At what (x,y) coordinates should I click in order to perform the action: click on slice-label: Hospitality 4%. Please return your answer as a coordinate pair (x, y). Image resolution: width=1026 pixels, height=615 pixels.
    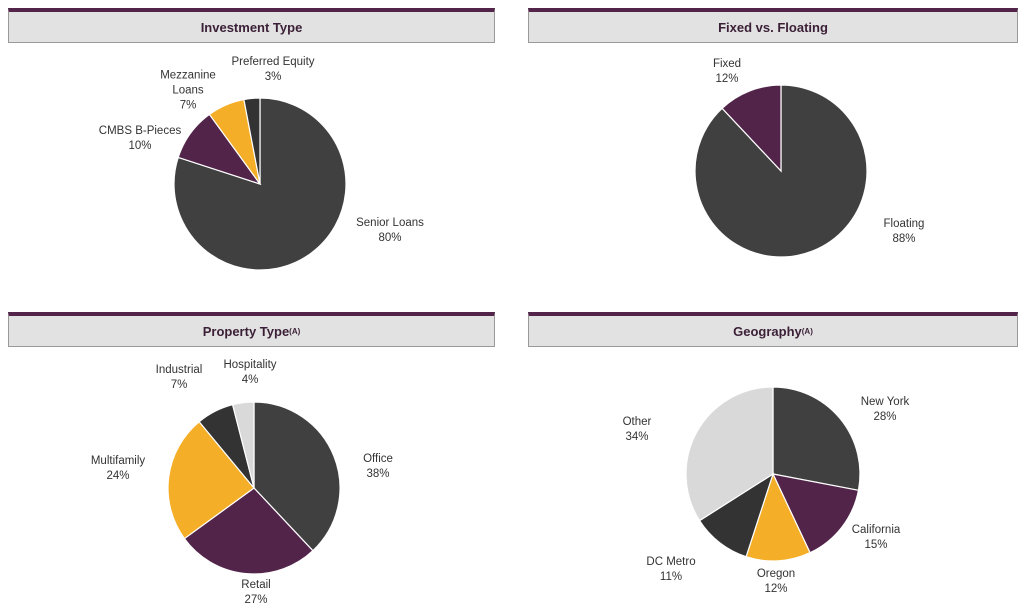
    Looking at the image, I should click on (250, 373).